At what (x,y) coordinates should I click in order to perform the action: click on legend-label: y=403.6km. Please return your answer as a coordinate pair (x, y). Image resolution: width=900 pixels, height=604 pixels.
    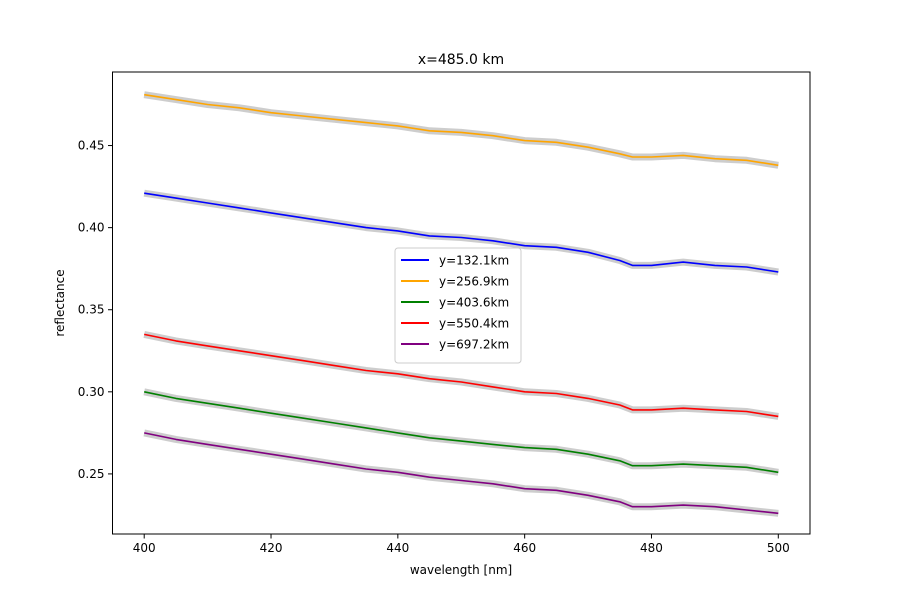
    Looking at the image, I should click on (474, 303).